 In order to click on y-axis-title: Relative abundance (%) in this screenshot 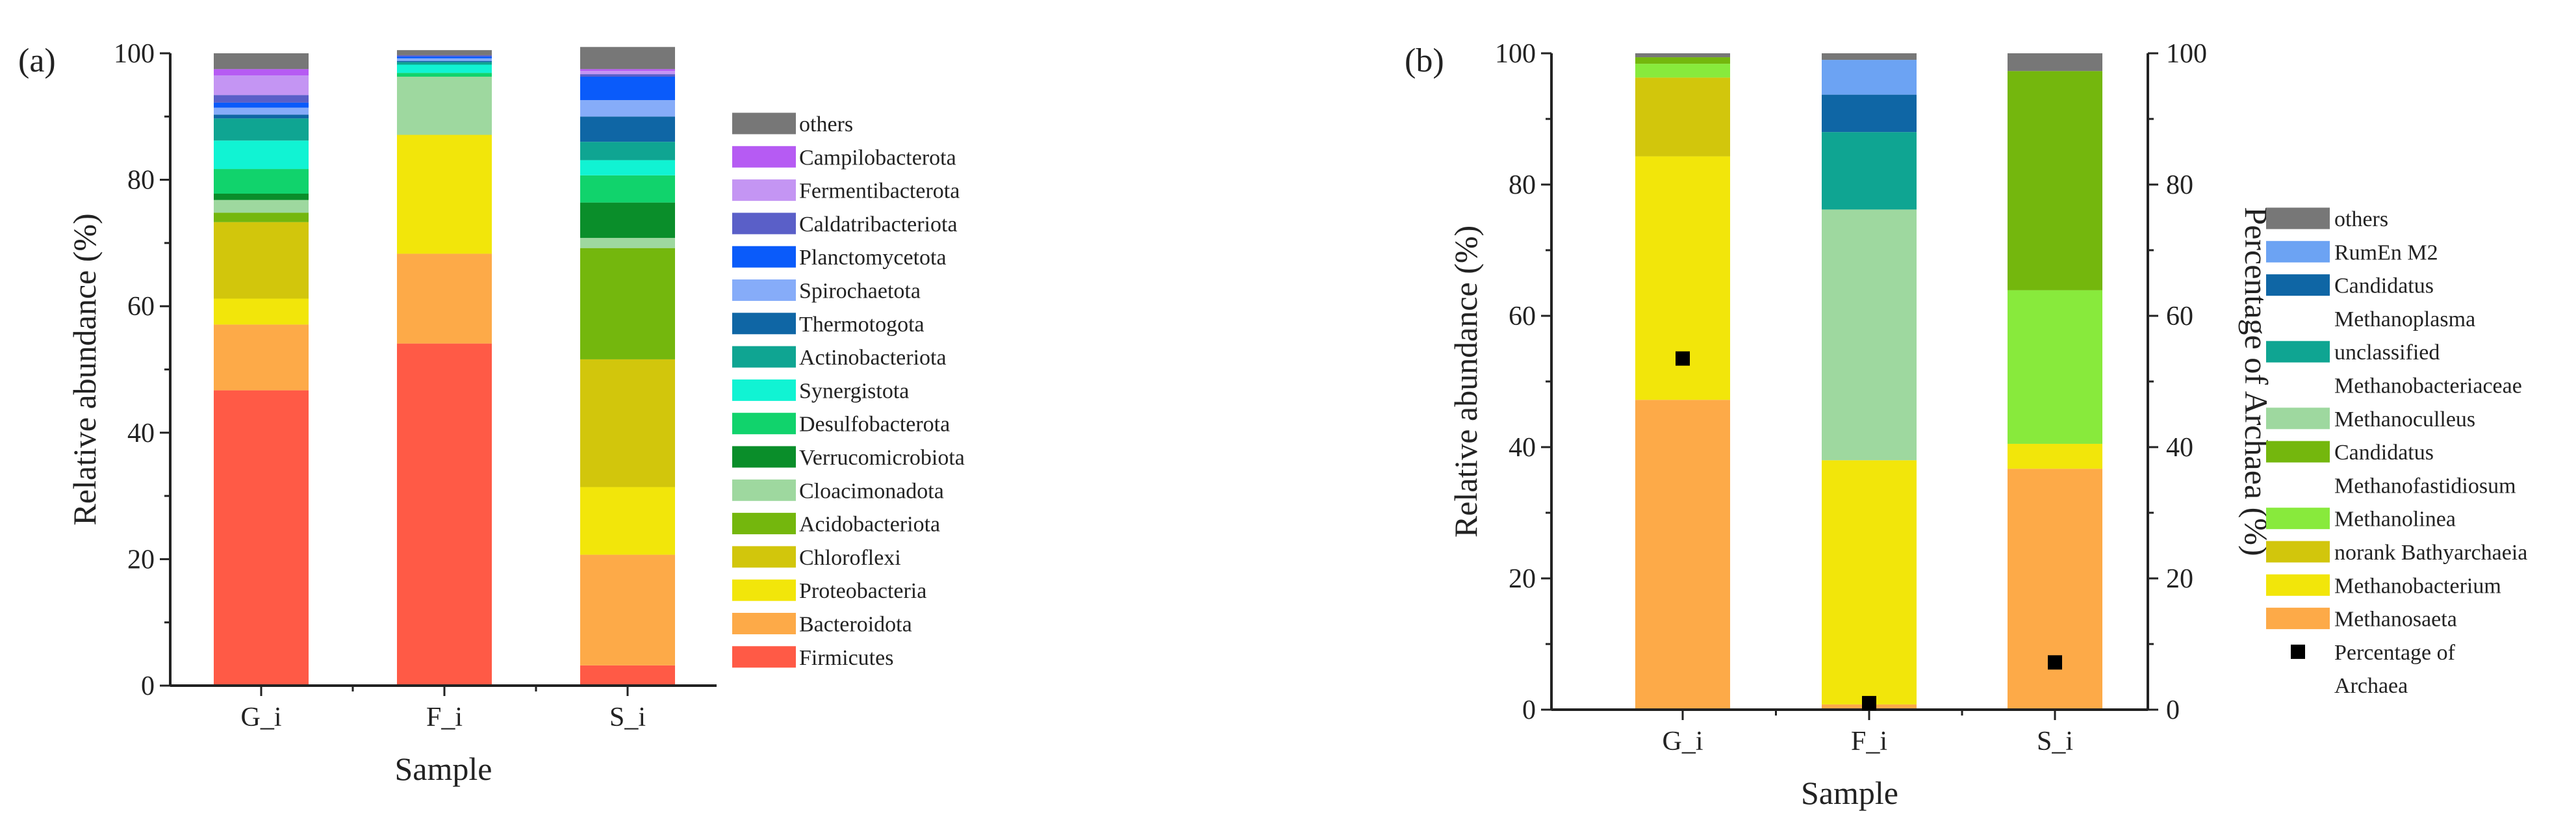, I will do `click(84, 369)`.